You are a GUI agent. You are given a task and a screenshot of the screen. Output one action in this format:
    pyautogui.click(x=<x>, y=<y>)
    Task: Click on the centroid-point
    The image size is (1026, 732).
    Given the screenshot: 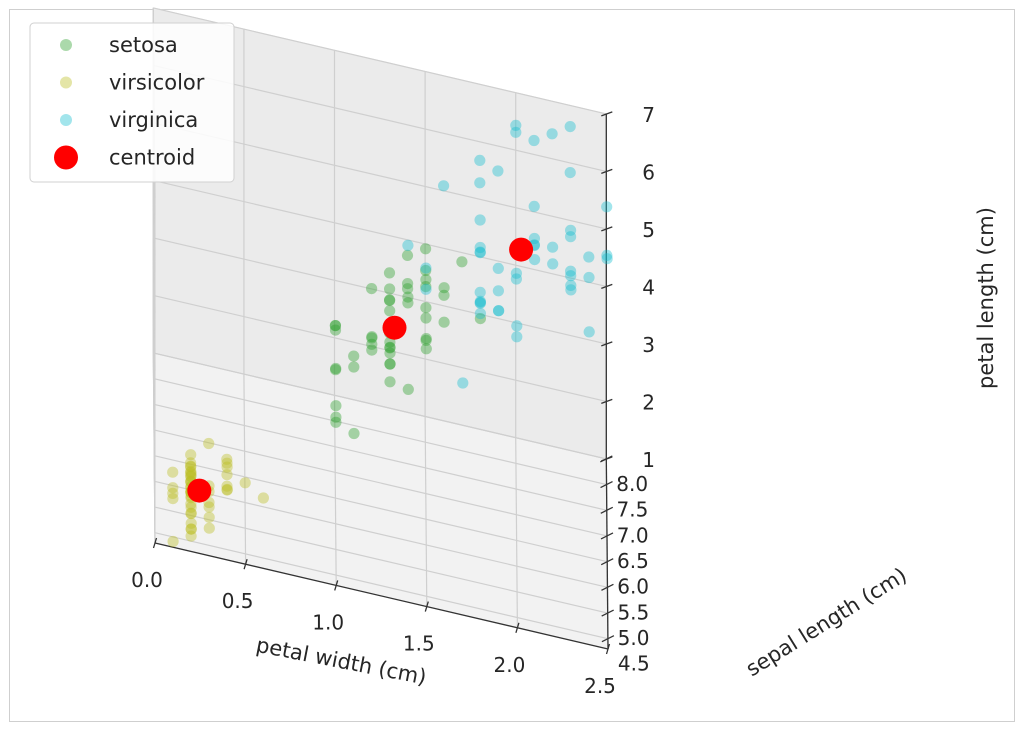 What is the action you would take?
    pyautogui.click(x=199, y=490)
    